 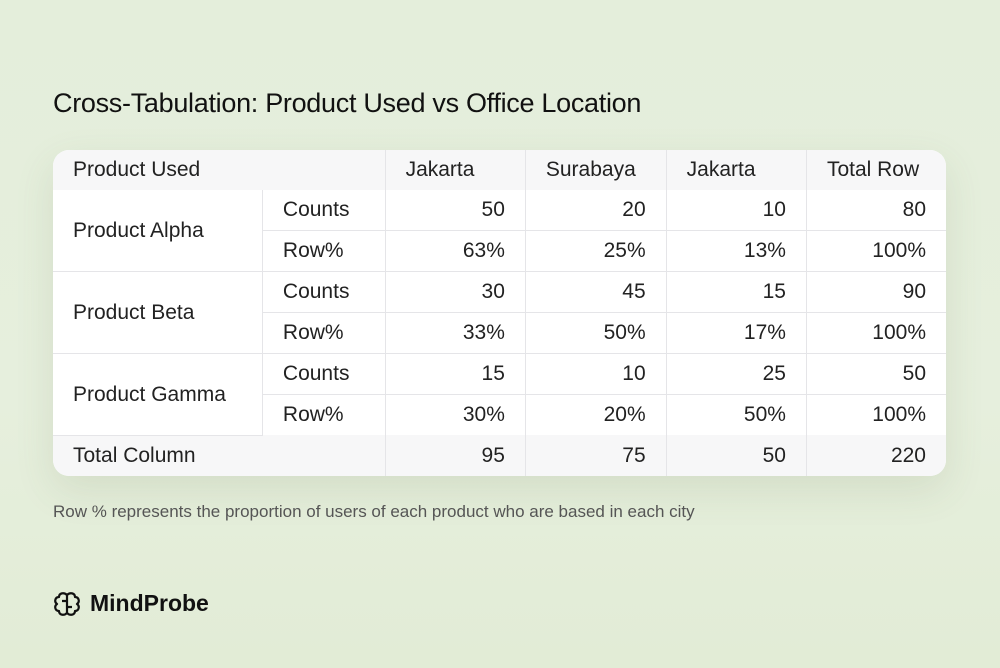 I want to click on value-cell: 13%, so click(x=736, y=251).